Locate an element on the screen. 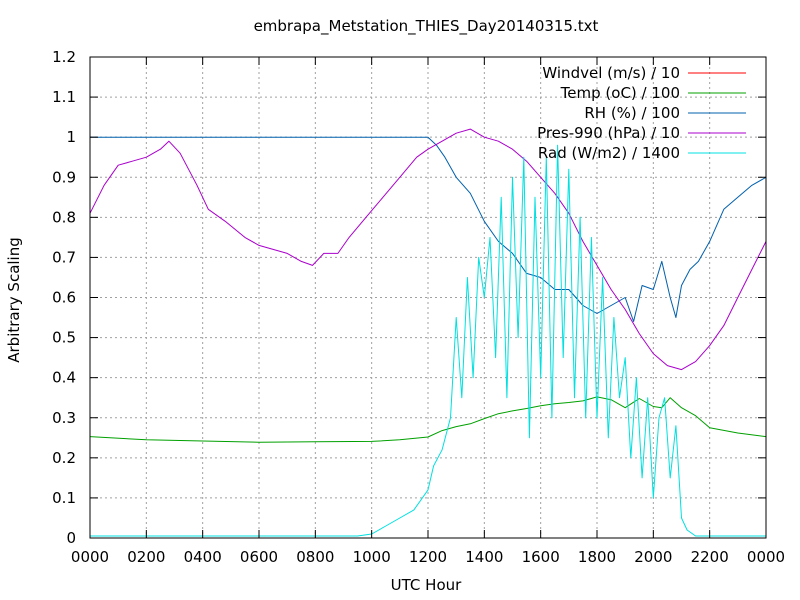  y-tick-label: 0.2 is located at coordinates (64, 458).